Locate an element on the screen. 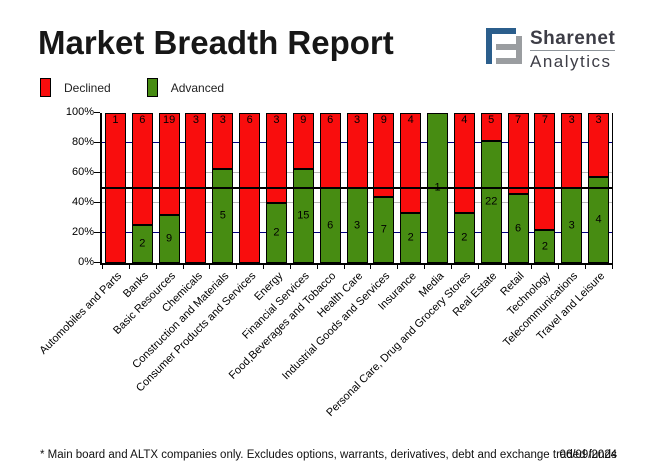 Image resolution: width=655 pixels, height=470 pixels. legend-label-advanced: Advanced is located at coordinates (197, 87).